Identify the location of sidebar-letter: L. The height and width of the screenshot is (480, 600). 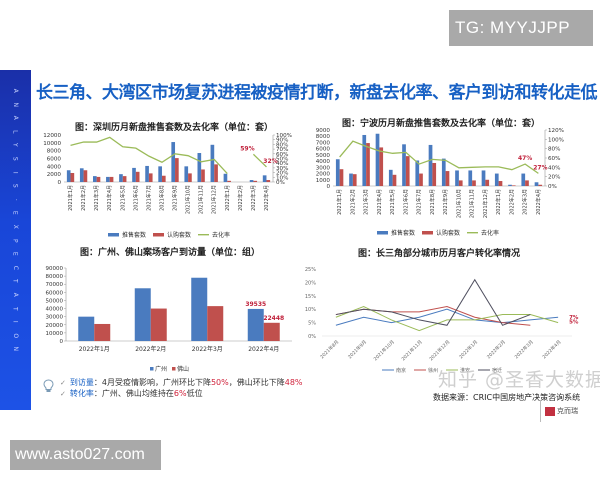
(15, 131).